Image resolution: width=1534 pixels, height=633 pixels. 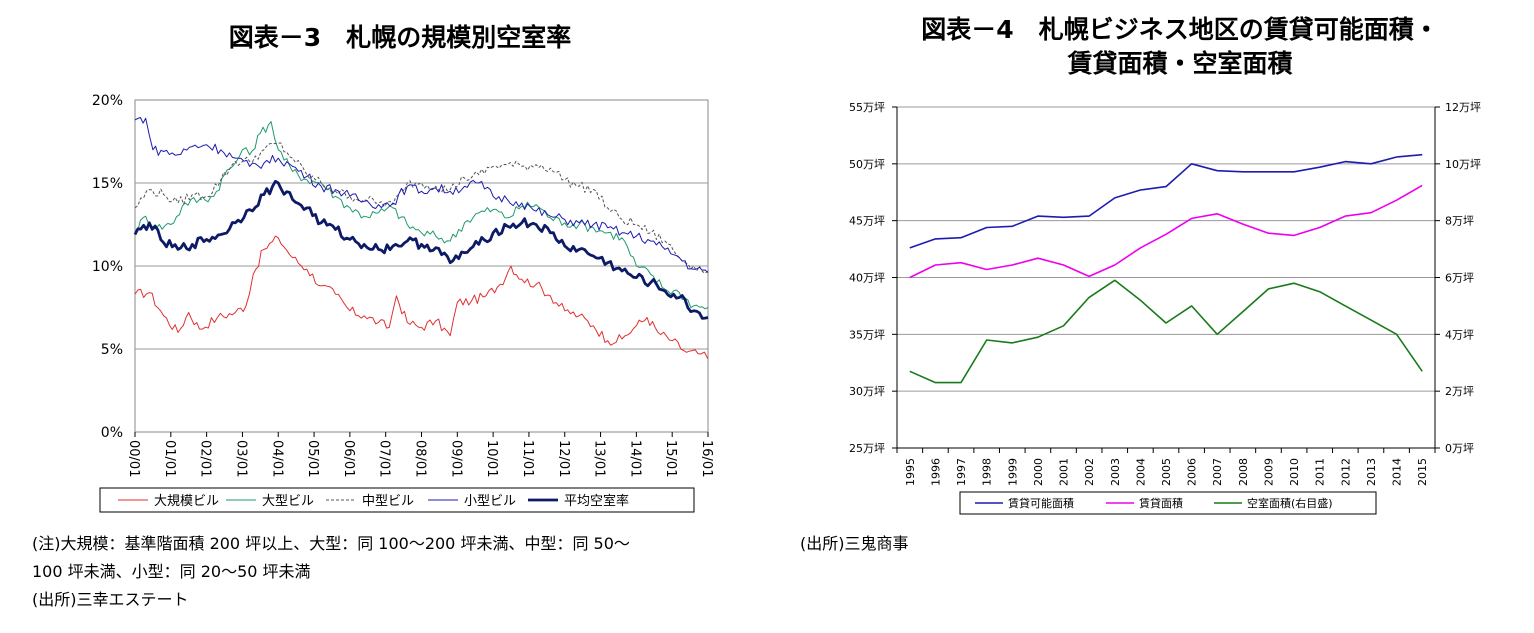 I want to click on right-chart-title-line1: 図表－4 札幌ビジネス地区の賃貸可能面積・, so click(x=1180, y=29).